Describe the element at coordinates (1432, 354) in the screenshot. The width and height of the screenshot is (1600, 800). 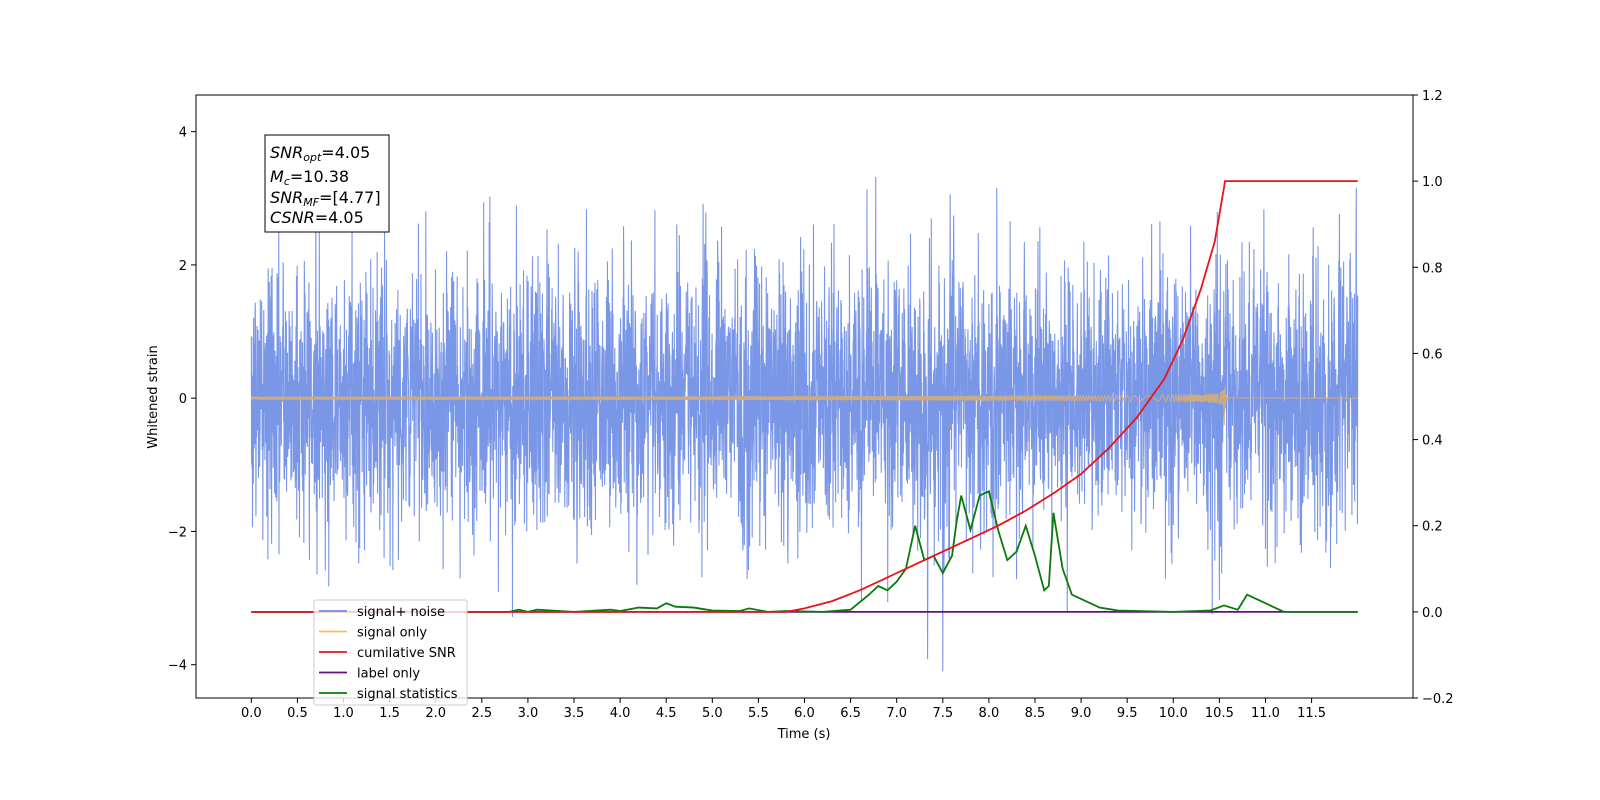
I see `y2-tick-label: 0.6` at that location.